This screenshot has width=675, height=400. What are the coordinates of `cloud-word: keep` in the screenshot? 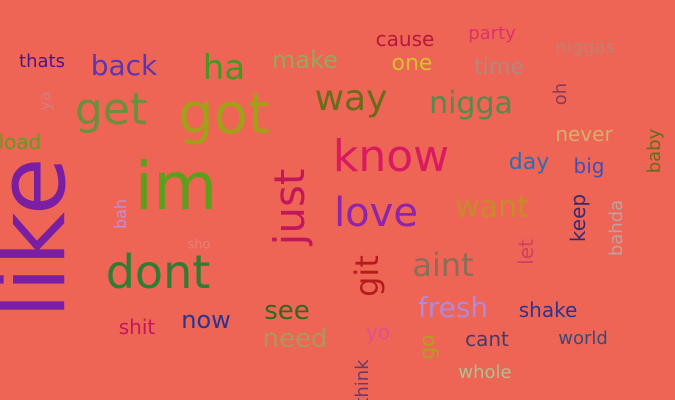 It's located at (578, 218).